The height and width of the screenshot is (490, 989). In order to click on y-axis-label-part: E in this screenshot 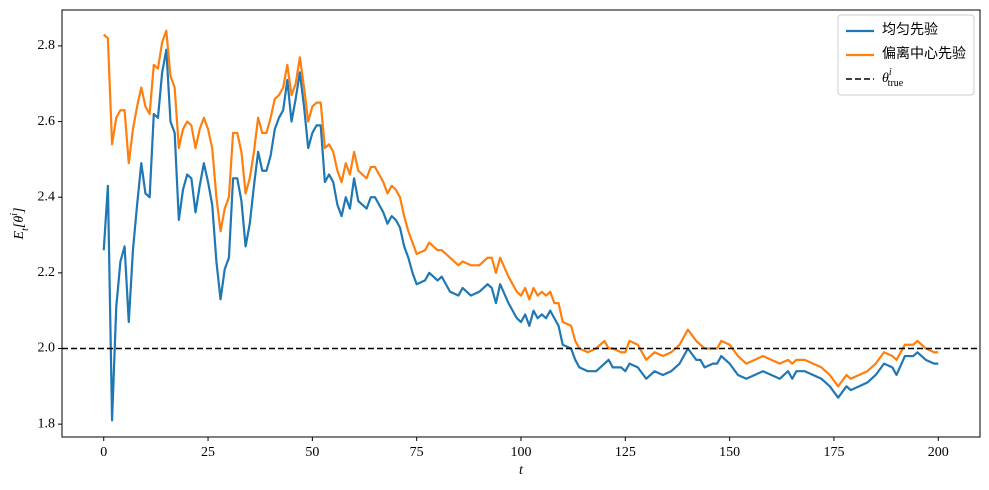, I will do `click(19, 235)`.